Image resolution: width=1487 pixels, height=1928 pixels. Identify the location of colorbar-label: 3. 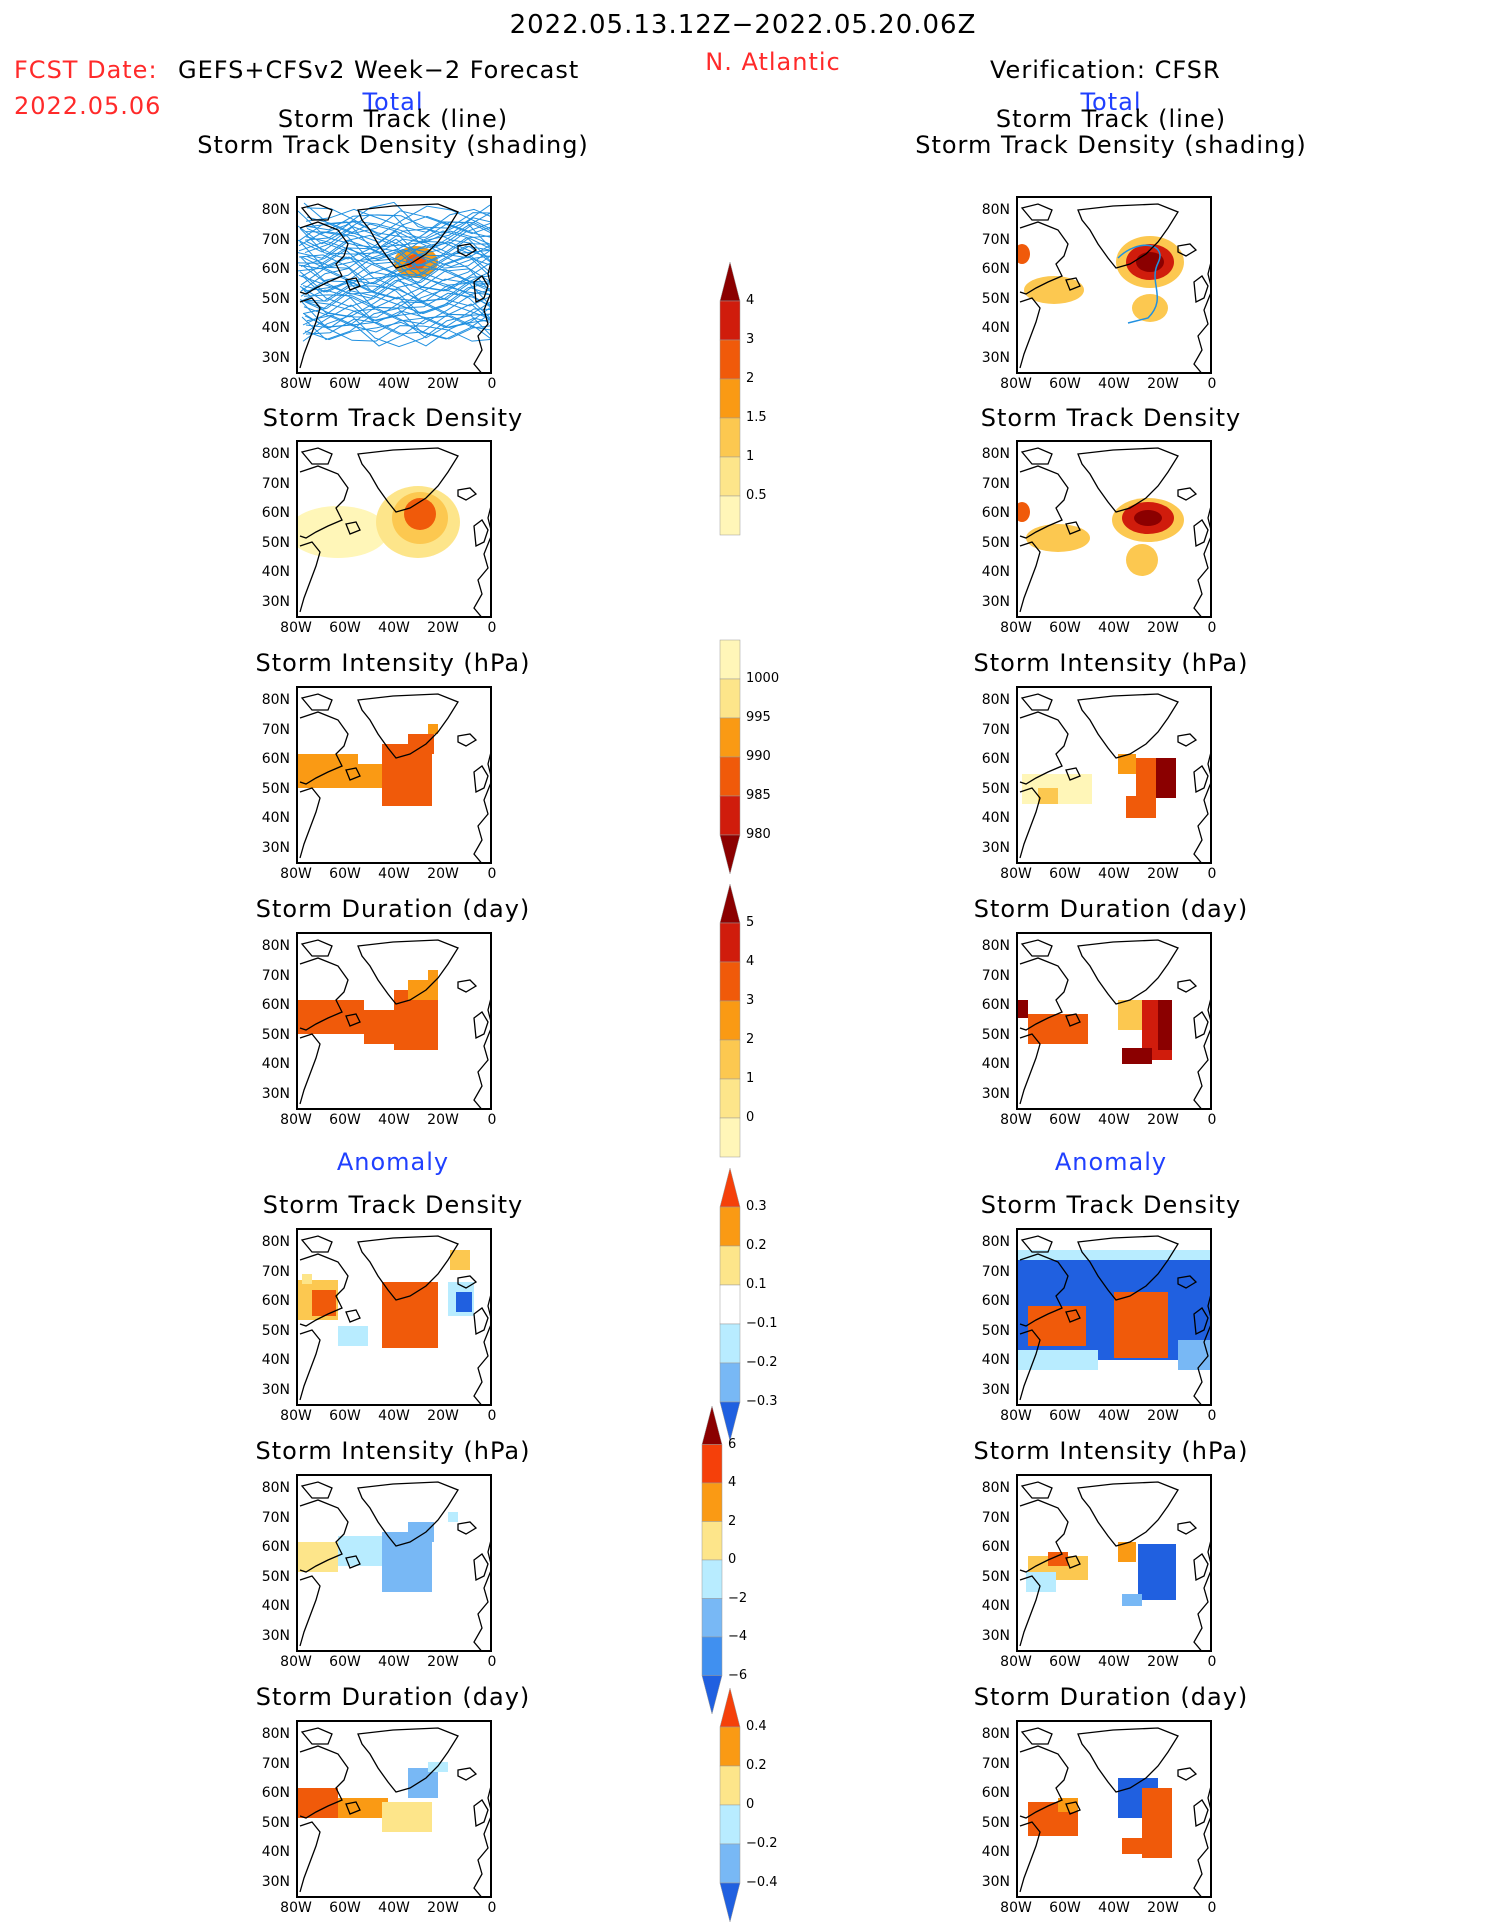
(750, 1000).